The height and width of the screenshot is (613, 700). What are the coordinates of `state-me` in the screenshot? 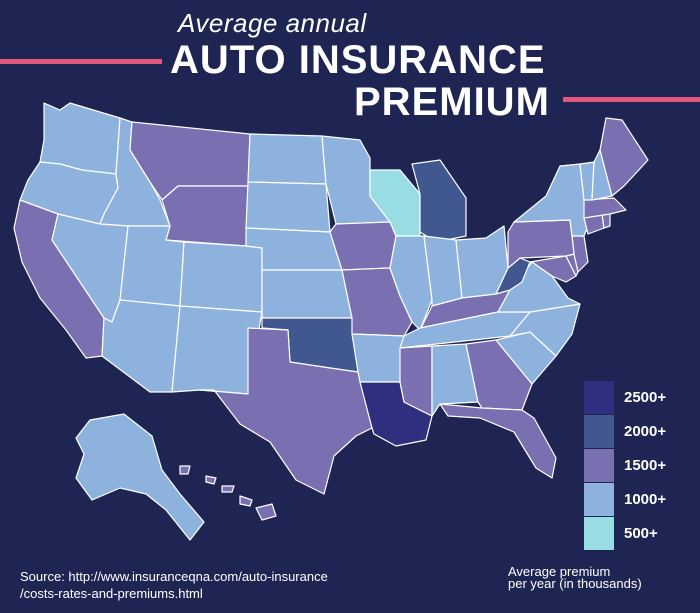 It's located at (624, 157).